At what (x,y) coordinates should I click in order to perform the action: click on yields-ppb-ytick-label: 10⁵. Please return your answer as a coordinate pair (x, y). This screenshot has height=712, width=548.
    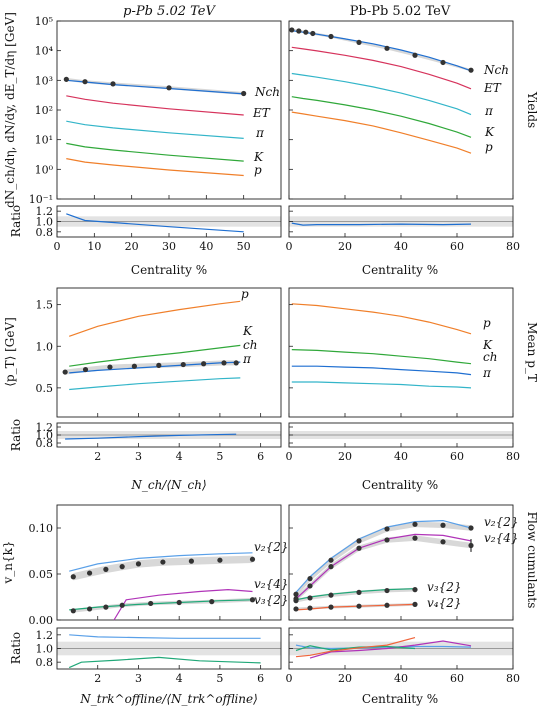
    Looking at the image, I should click on (44, 21).